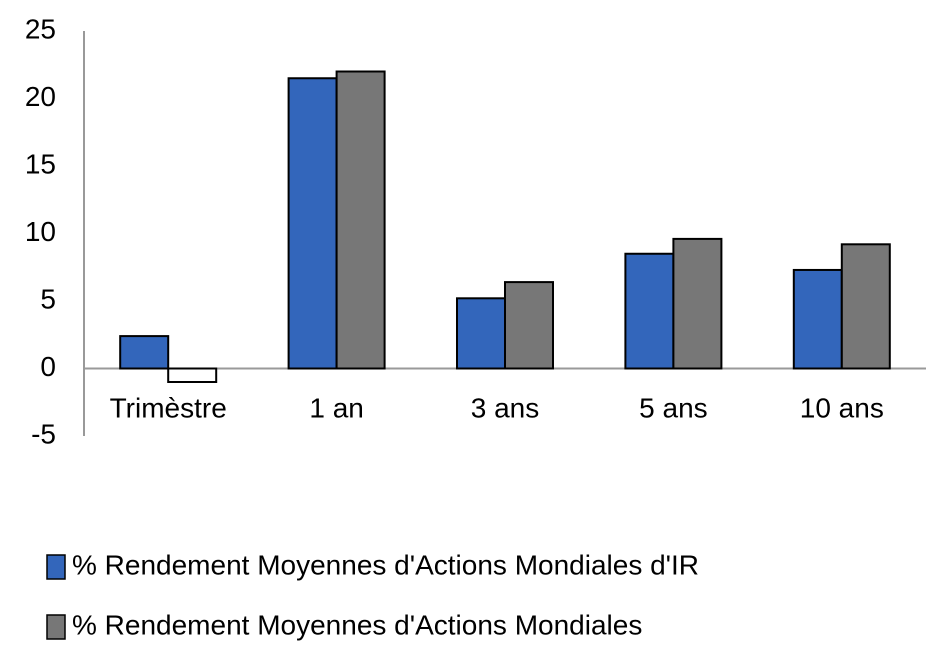 The image size is (940, 651). What do you see at coordinates (842, 407) in the screenshot?
I see `x-tick-label: 10 ans` at bounding box center [842, 407].